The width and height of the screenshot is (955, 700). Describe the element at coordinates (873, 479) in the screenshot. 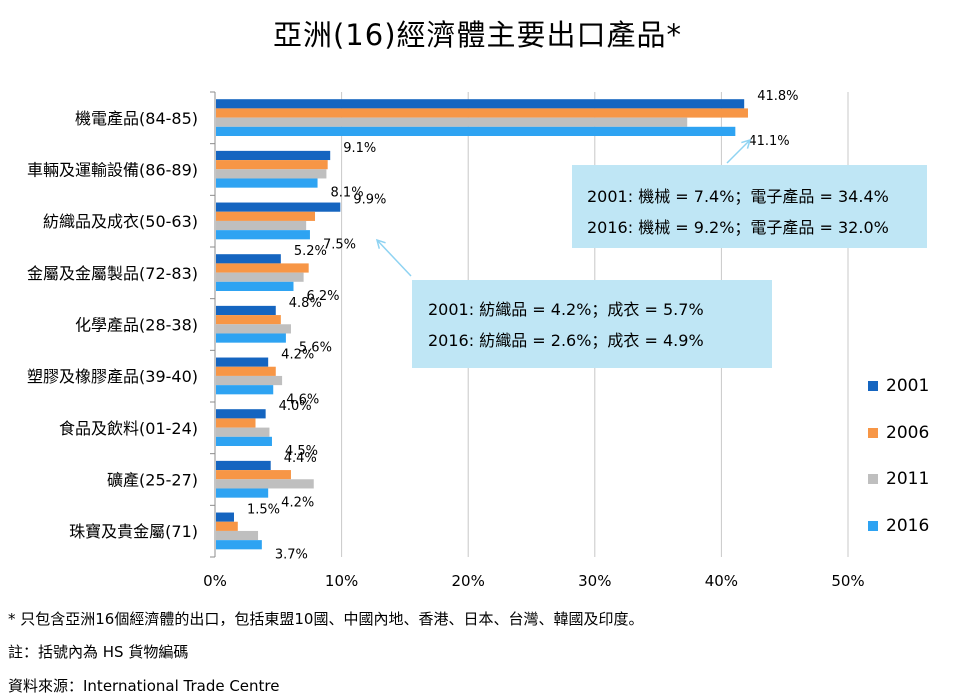

I see `legend-swatch-2011` at that location.